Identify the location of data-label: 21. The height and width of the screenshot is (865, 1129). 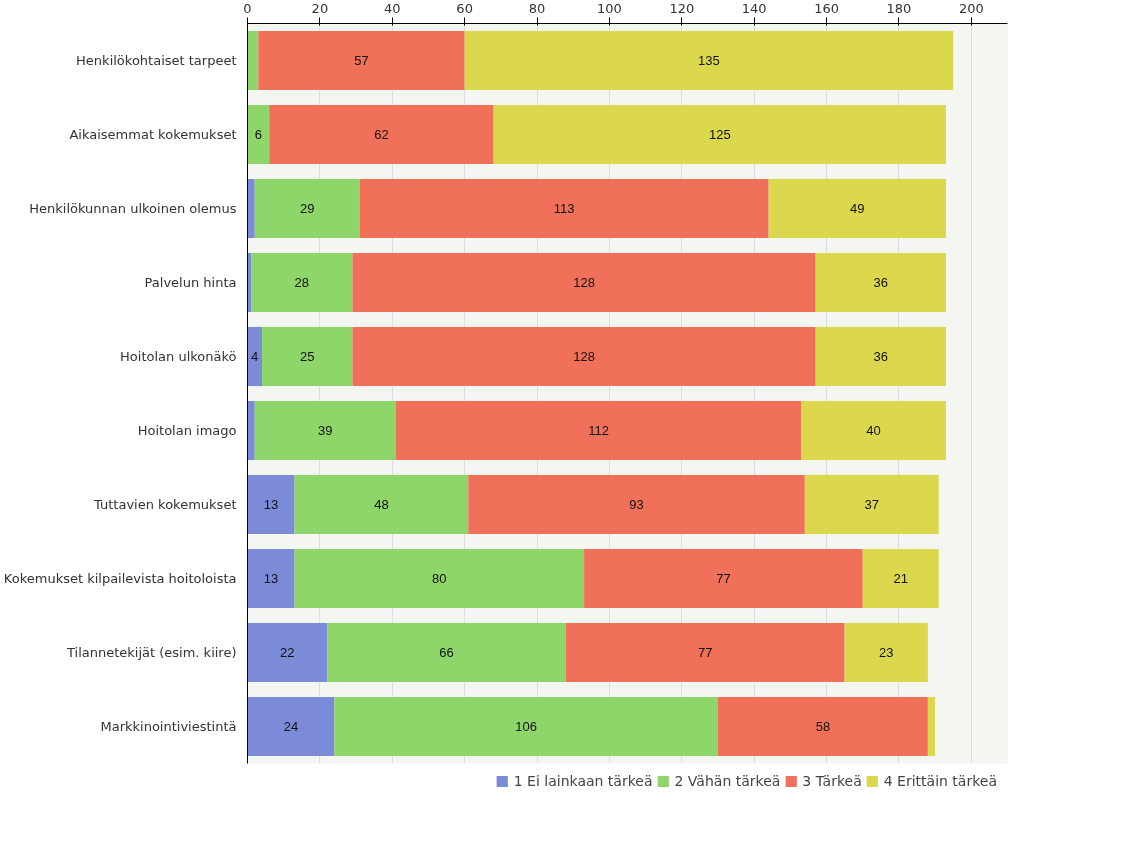
(900, 578).